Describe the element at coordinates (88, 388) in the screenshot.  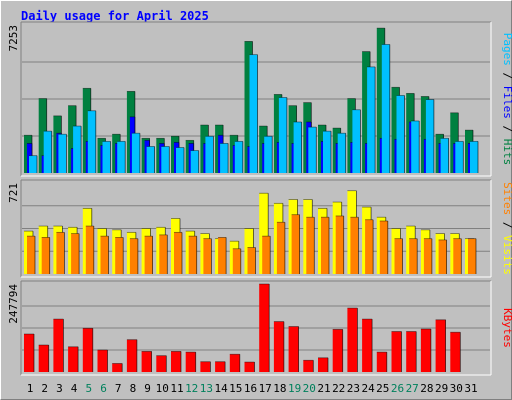
I see `day-label: 5` at that location.